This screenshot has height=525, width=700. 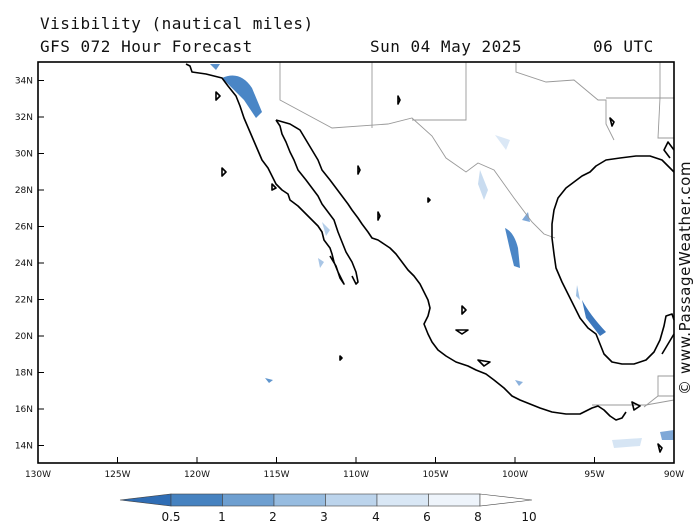 I want to click on lon-tick-label: 120W, so click(x=197, y=475).